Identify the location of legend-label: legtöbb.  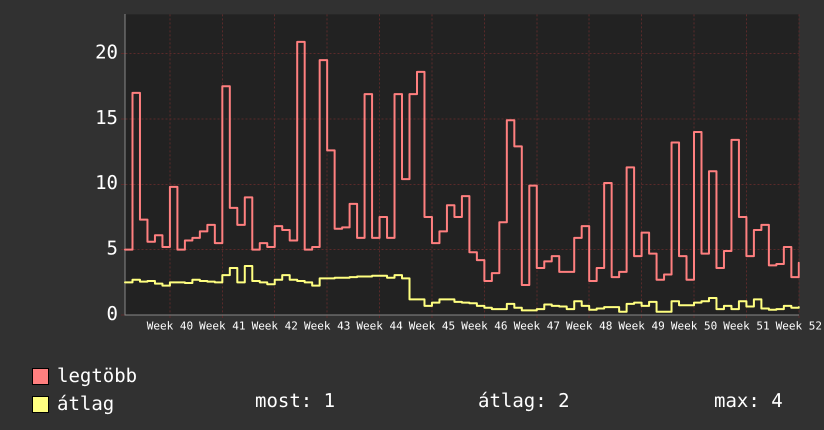
(97, 376).